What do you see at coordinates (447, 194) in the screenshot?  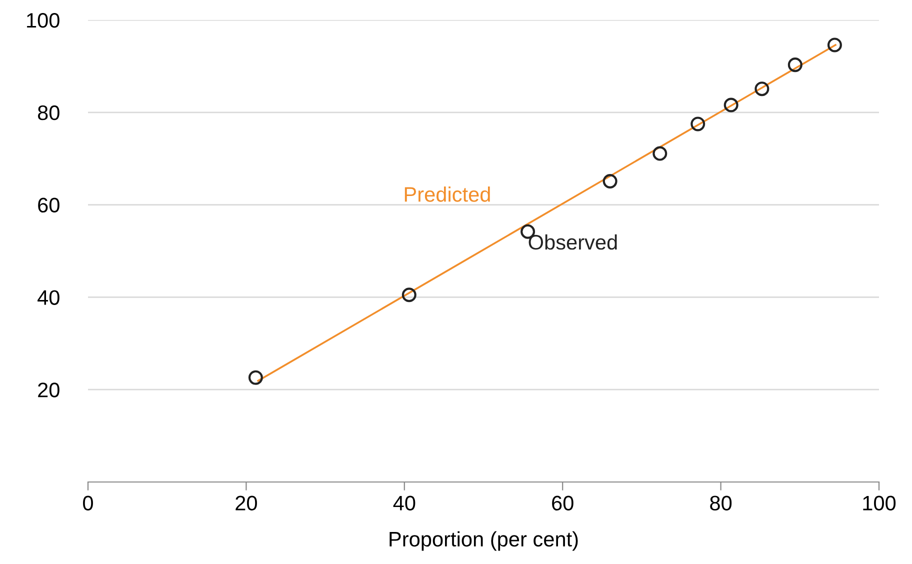 I see `series-label: Predicted` at bounding box center [447, 194].